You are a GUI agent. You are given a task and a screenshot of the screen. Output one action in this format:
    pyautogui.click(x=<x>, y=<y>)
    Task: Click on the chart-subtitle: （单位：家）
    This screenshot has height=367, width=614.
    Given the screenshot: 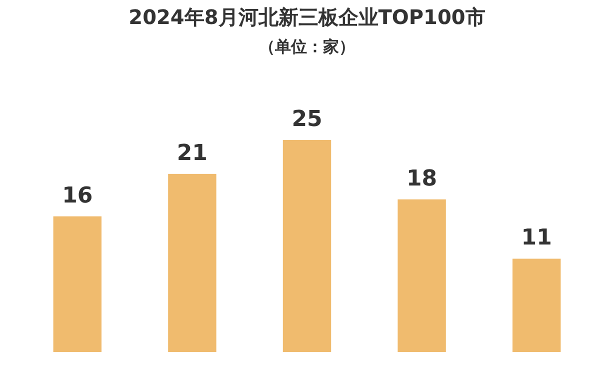 What is the action you would take?
    pyautogui.click(x=307, y=46)
    